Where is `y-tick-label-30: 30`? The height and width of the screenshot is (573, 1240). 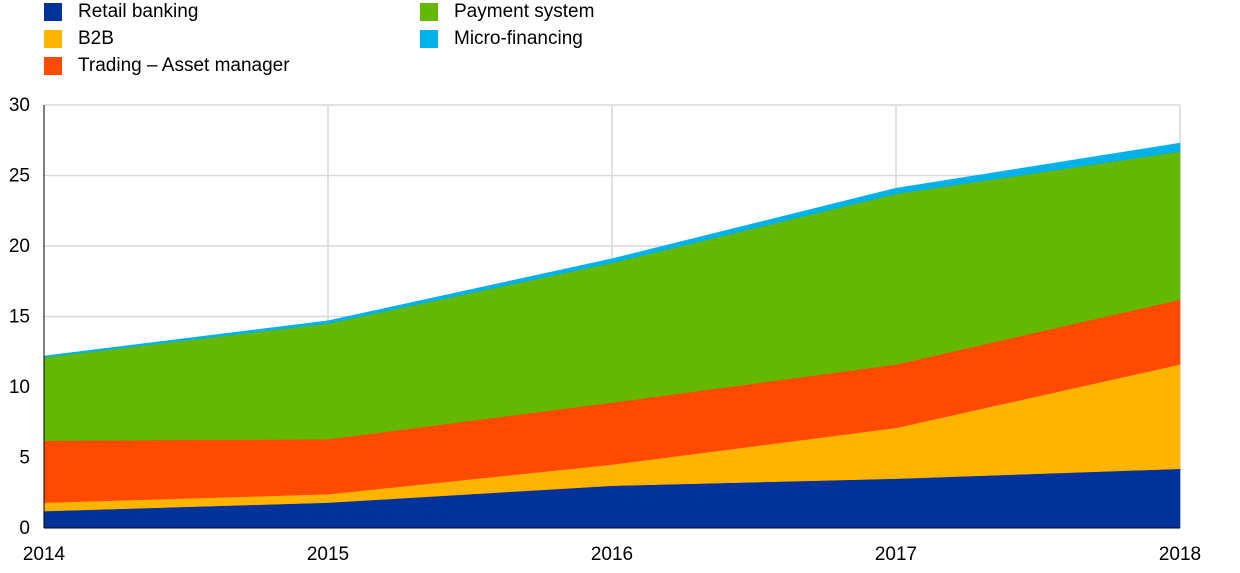
y-tick-label-30: 30 is located at coordinates (19, 105).